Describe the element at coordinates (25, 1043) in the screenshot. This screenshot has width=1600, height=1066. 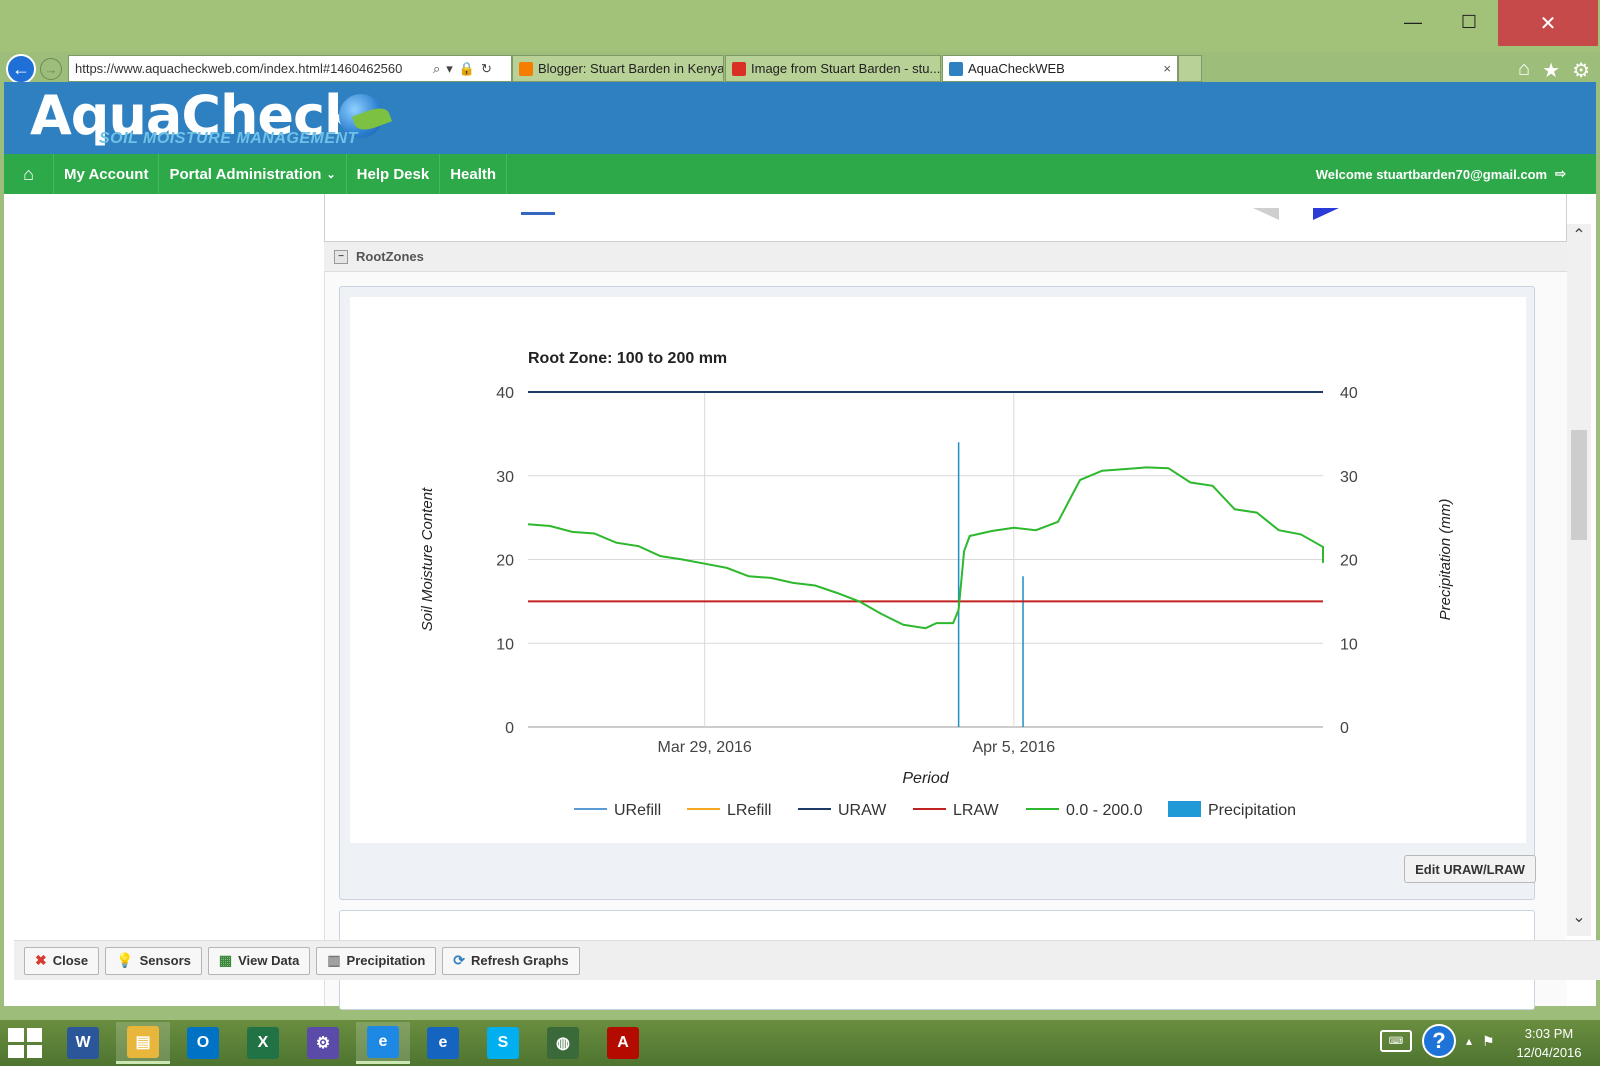
I see `windows-start-icon` at that location.